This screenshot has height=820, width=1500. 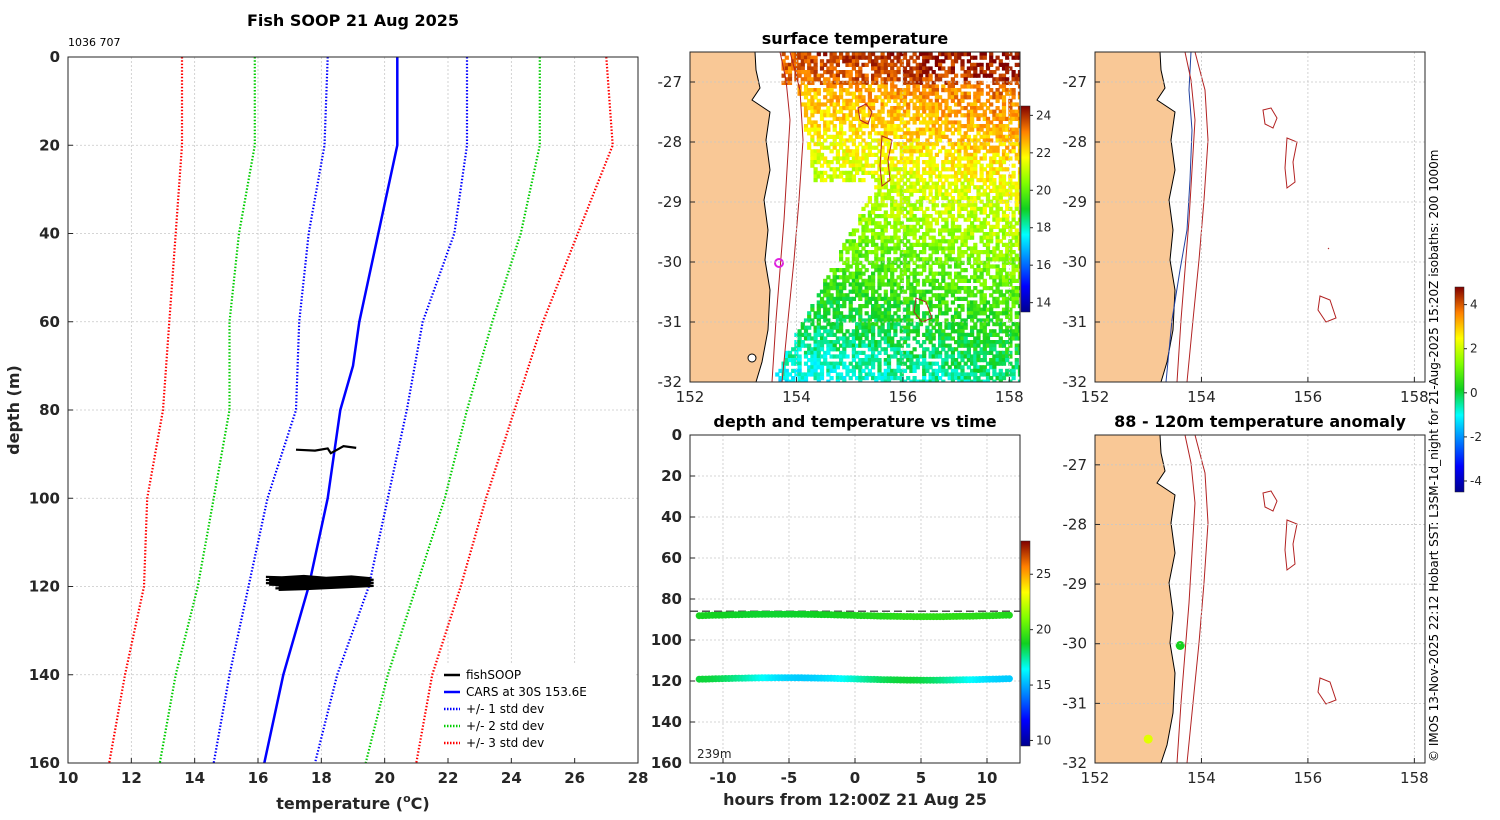 I want to click on profile-series-line, so click(x=146, y=410).